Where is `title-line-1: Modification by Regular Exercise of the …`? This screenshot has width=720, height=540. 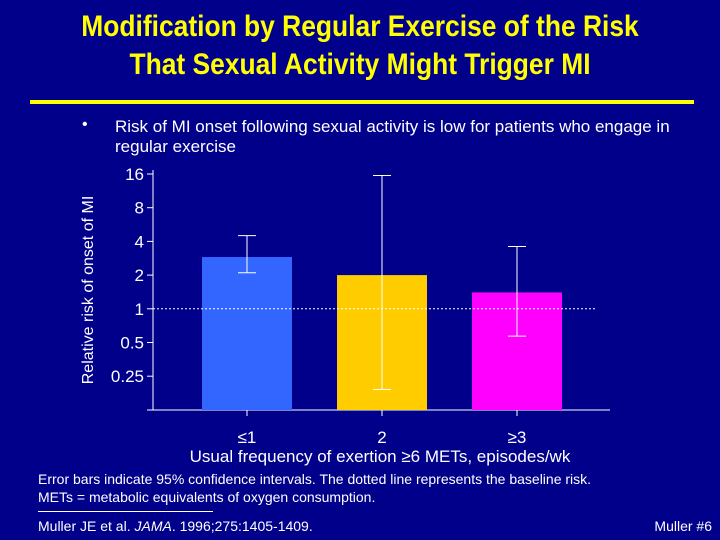 title-line-1: Modification by Regular Exercise of the … is located at coordinates (360, 26).